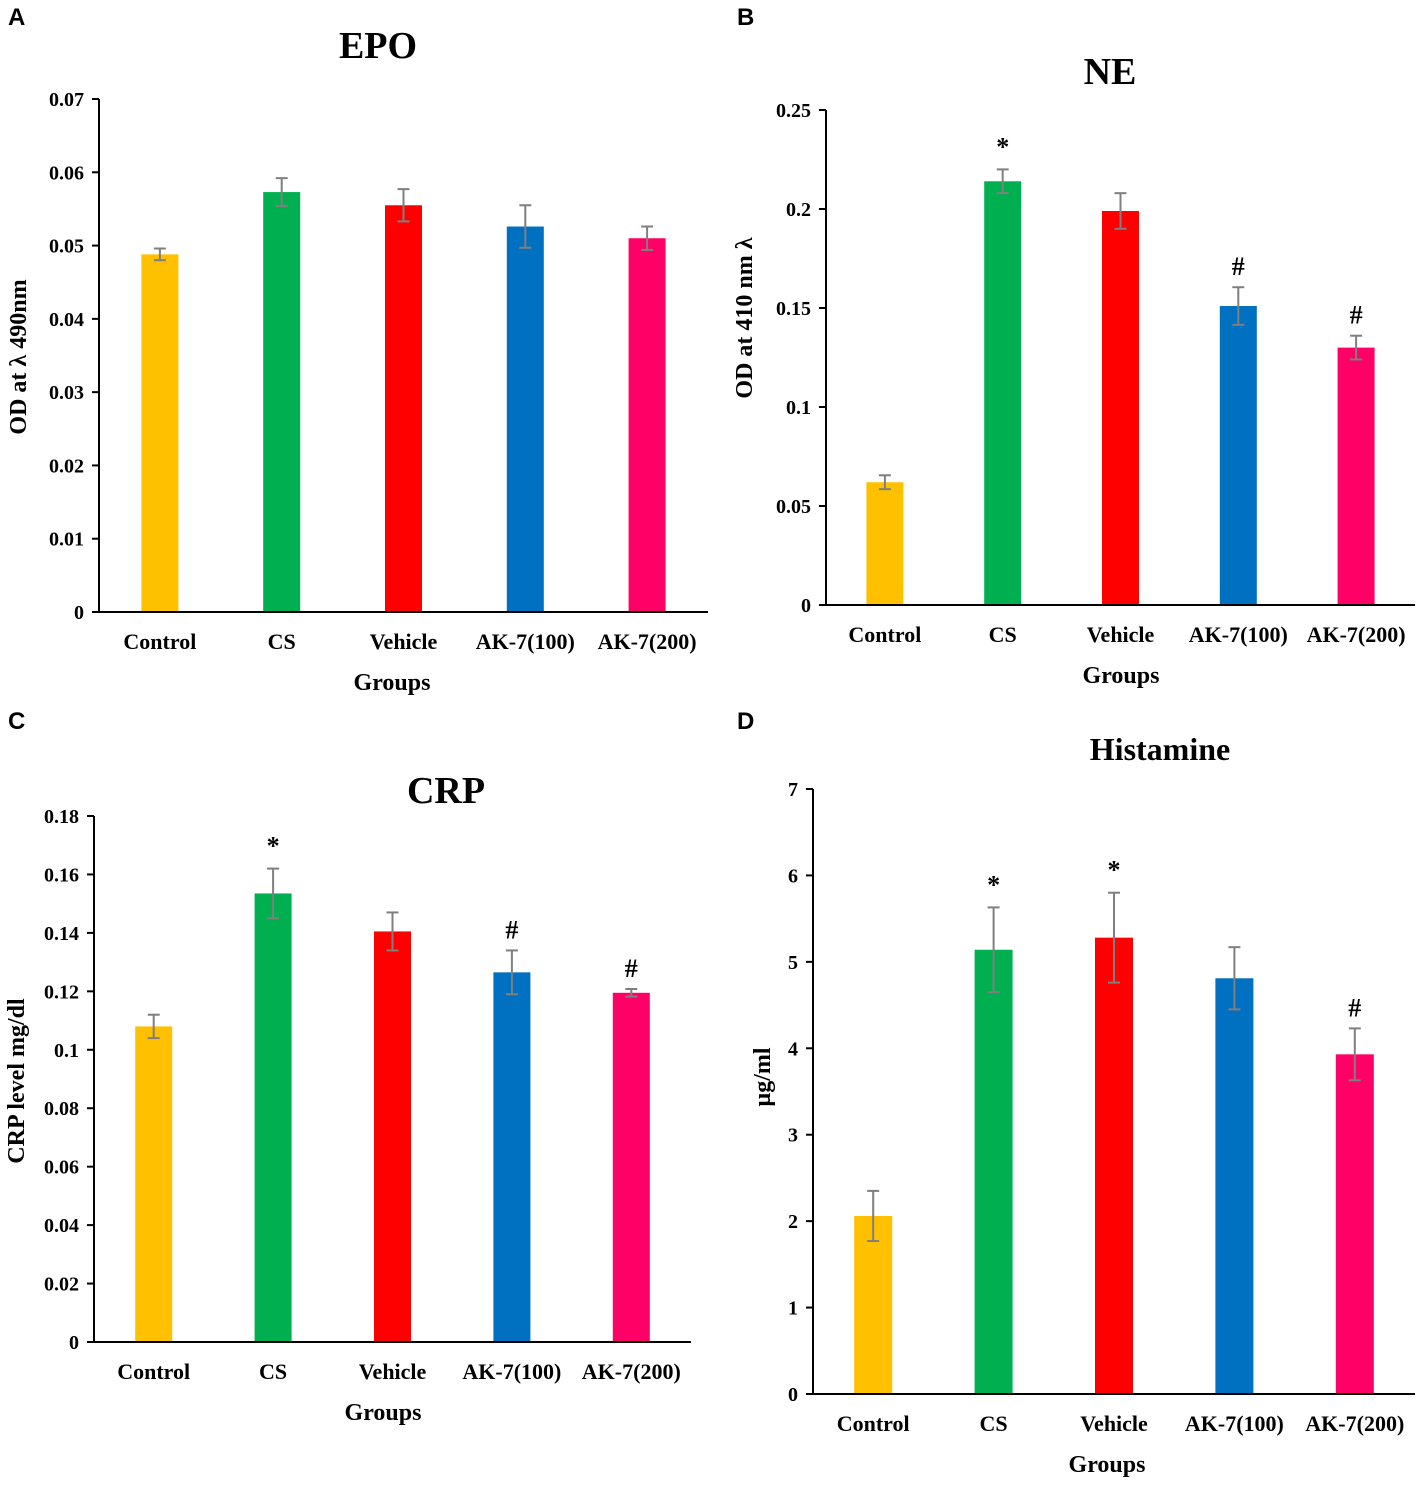 This screenshot has width=1417, height=1491. What do you see at coordinates (1110, 72) in the screenshot?
I see `chart-title: NE` at bounding box center [1110, 72].